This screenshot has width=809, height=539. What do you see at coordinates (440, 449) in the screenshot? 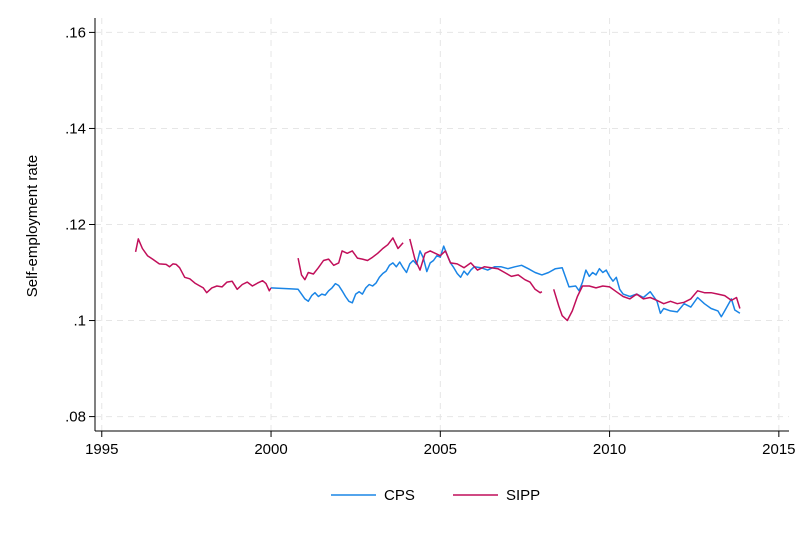
I see `x-tick-label: 2005` at bounding box center [440, 449].